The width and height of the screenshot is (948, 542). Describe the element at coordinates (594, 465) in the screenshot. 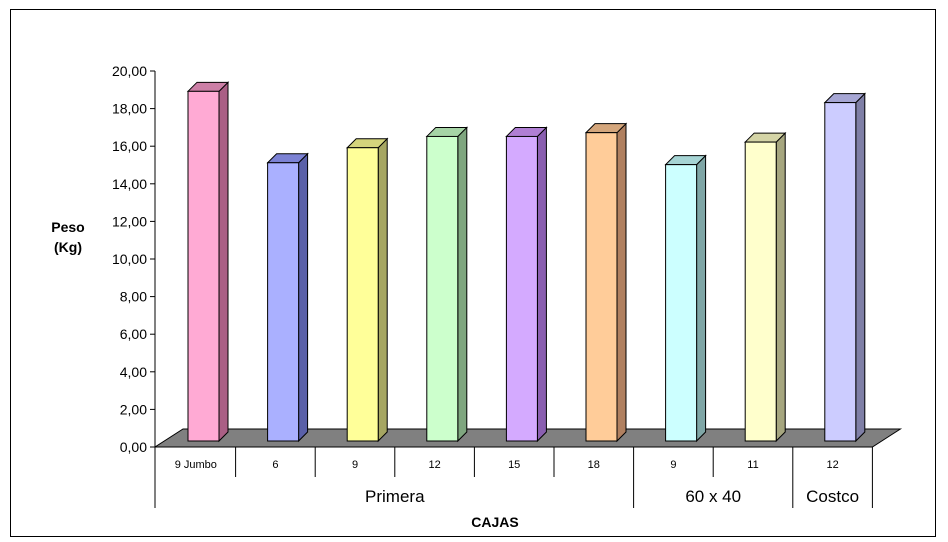

I see `x-tick-label: 18` at that location.